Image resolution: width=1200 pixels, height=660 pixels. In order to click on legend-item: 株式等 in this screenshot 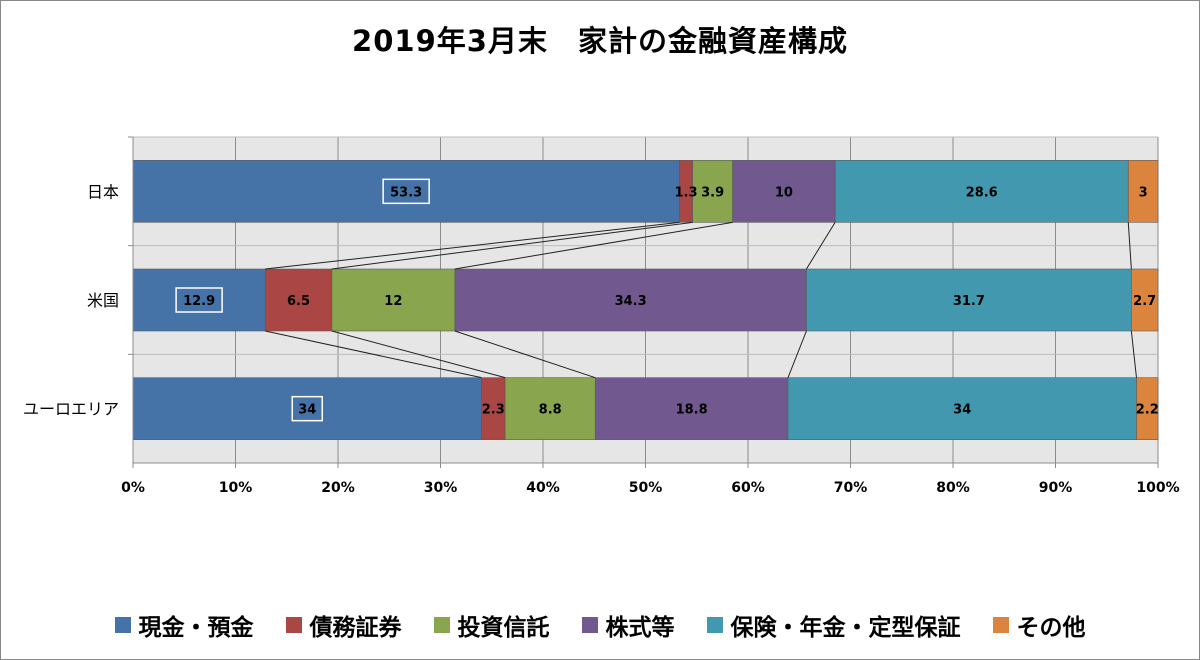, I will do `click(628, 625)`.